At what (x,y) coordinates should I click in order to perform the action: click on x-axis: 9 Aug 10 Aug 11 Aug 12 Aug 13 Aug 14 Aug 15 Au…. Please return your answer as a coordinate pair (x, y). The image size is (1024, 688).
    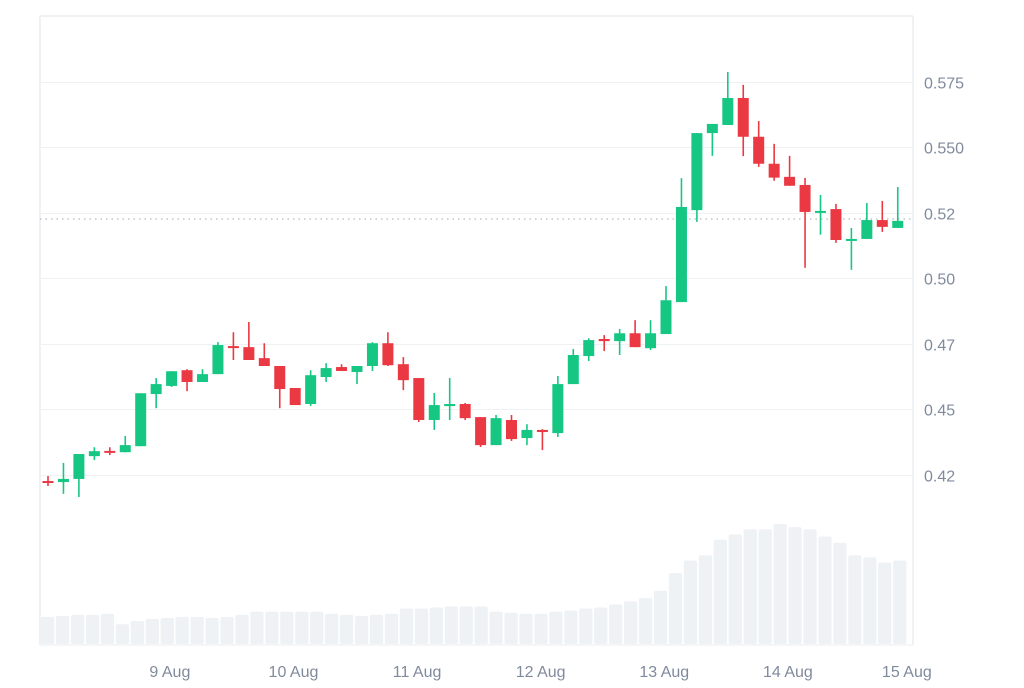
    Looking at the image, I should click on (540, 672).